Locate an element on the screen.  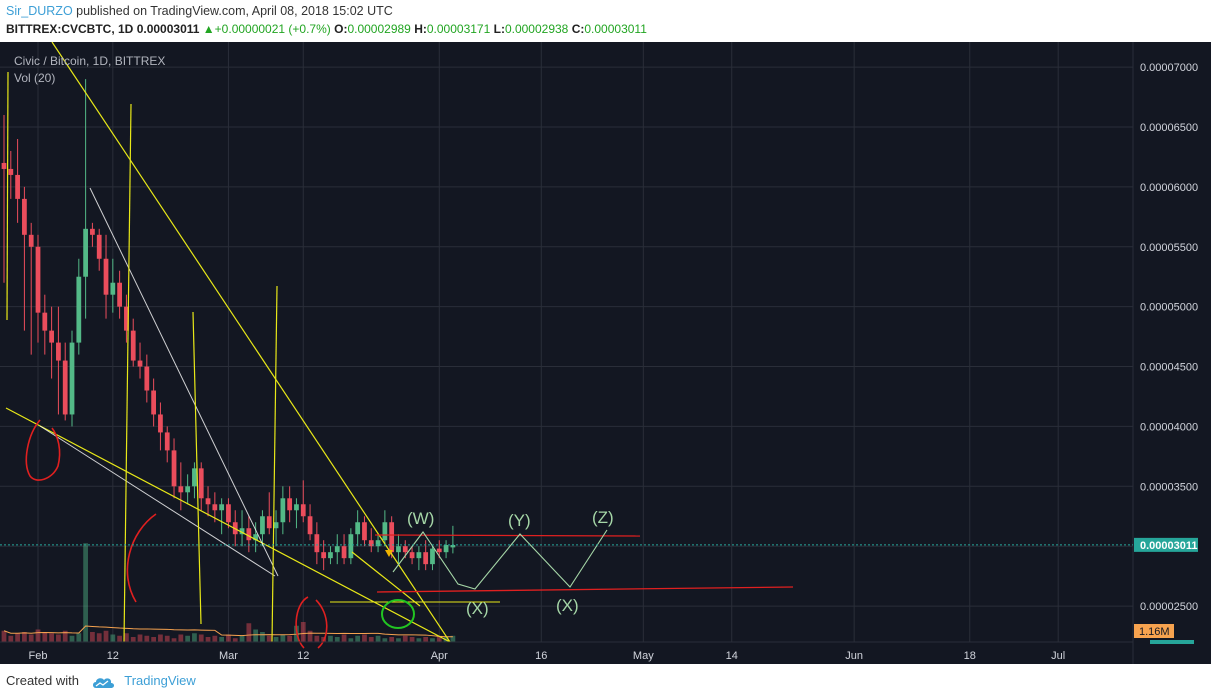
x-tick-label: Jul is located at coordinates (1058, 656).